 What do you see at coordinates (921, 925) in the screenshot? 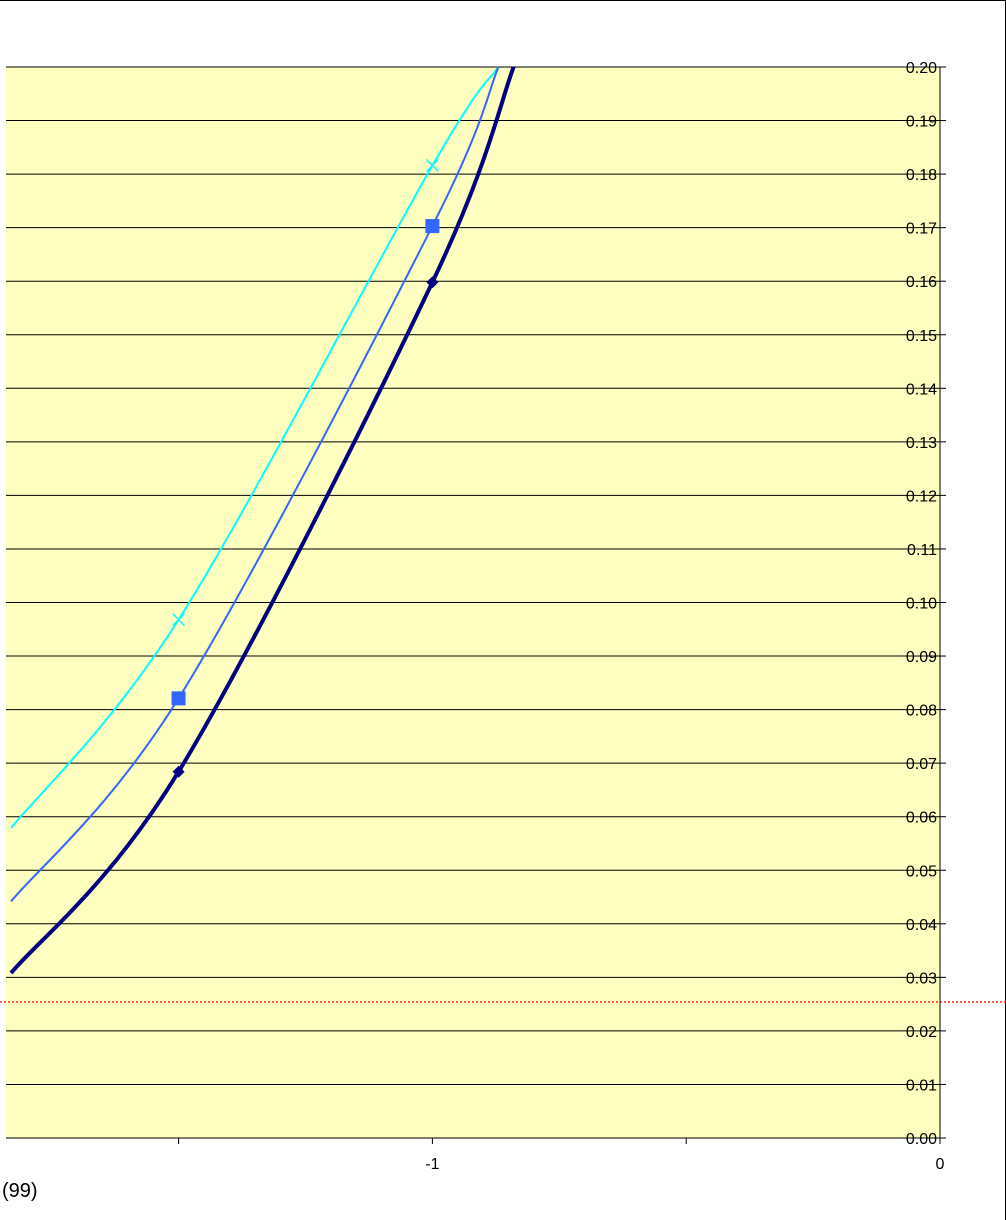
I see `y-tick-label: 0.04` at bounding box center [921, 925].